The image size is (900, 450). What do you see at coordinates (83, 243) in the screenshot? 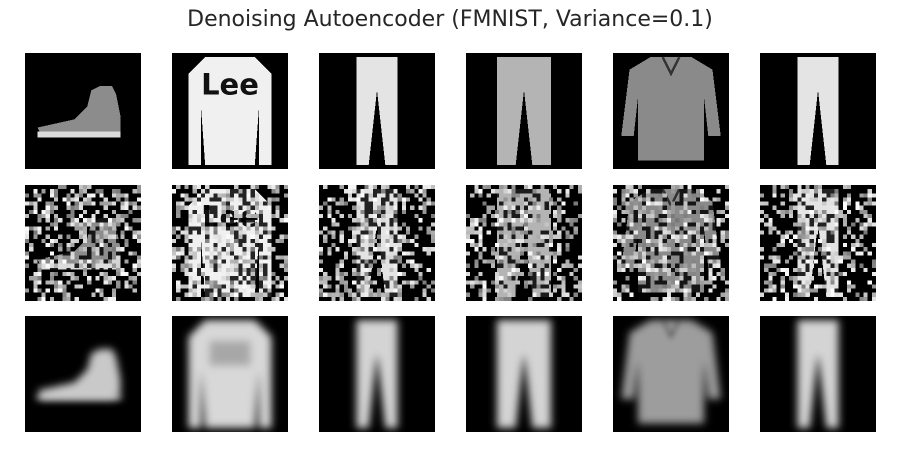
I see `noisy-image-ankle-boot` at bounding box center [83, 243].